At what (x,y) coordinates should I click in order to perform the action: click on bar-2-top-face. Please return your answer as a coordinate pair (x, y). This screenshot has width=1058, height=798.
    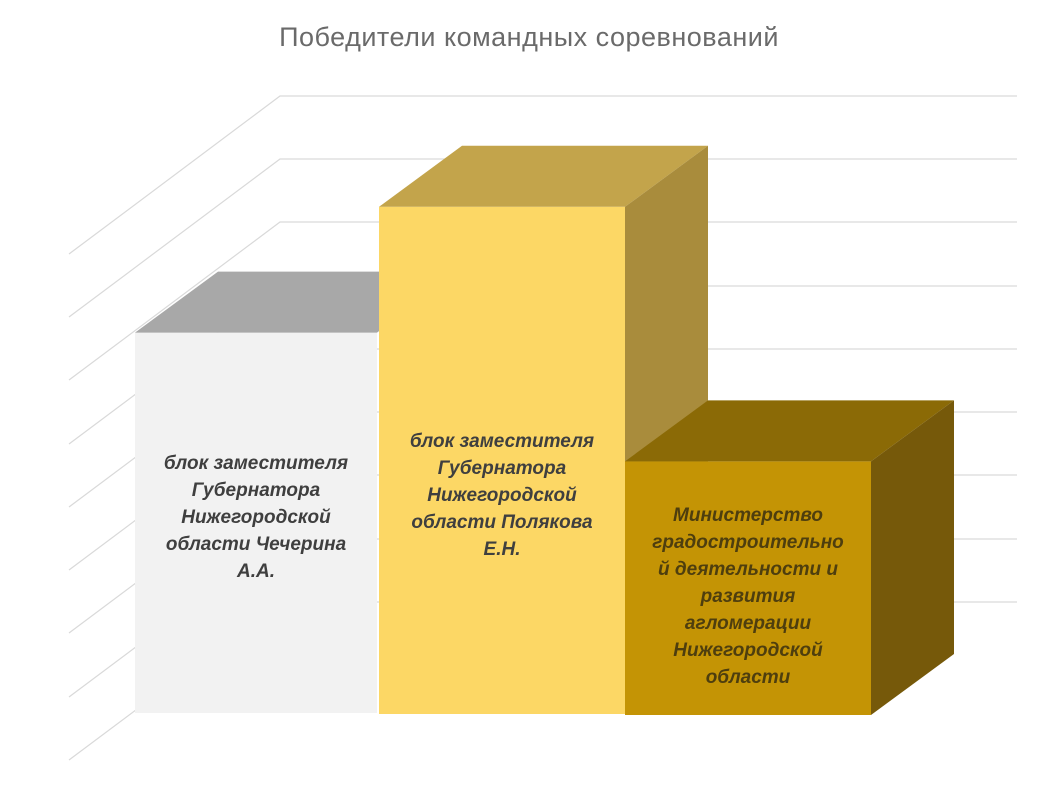
    Looking at the image, I should click on (543, 176).